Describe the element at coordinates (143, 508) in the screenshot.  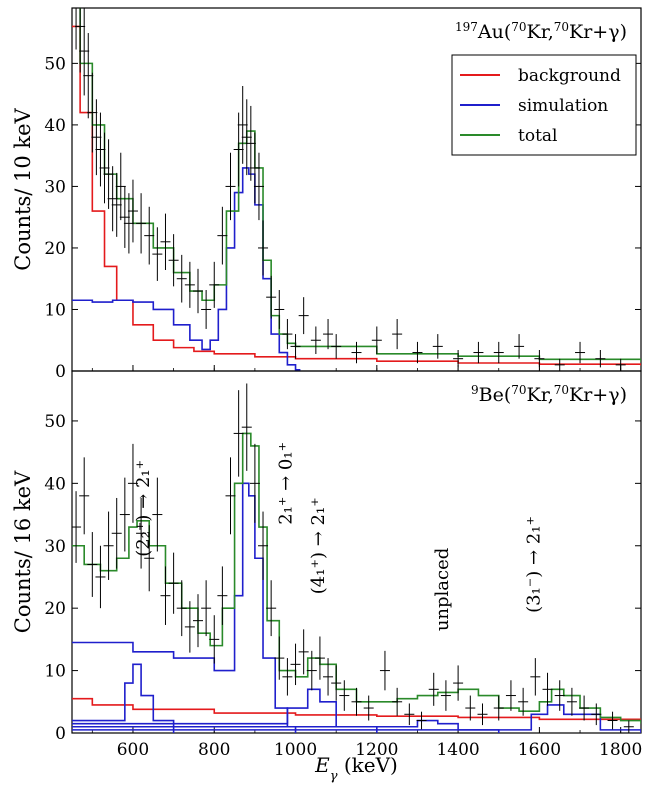
I see `transition-annotation: (2₂⁺) → 2₁⁺` at that location.